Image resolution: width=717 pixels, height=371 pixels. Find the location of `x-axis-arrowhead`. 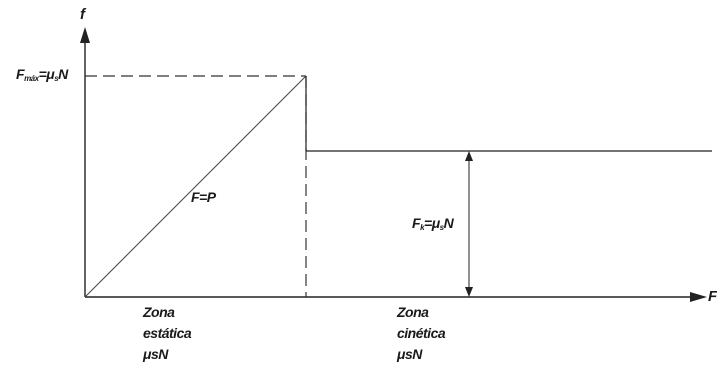

x-axis-arrowhead is located at coordinates (698, 297).